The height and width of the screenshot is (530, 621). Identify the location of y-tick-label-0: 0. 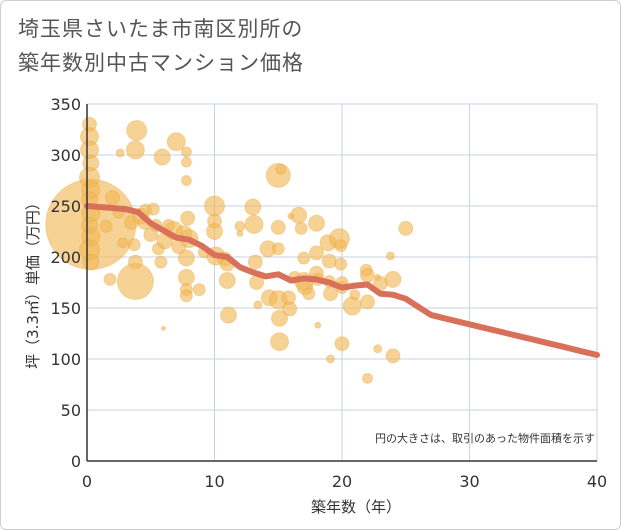
(76, 461).